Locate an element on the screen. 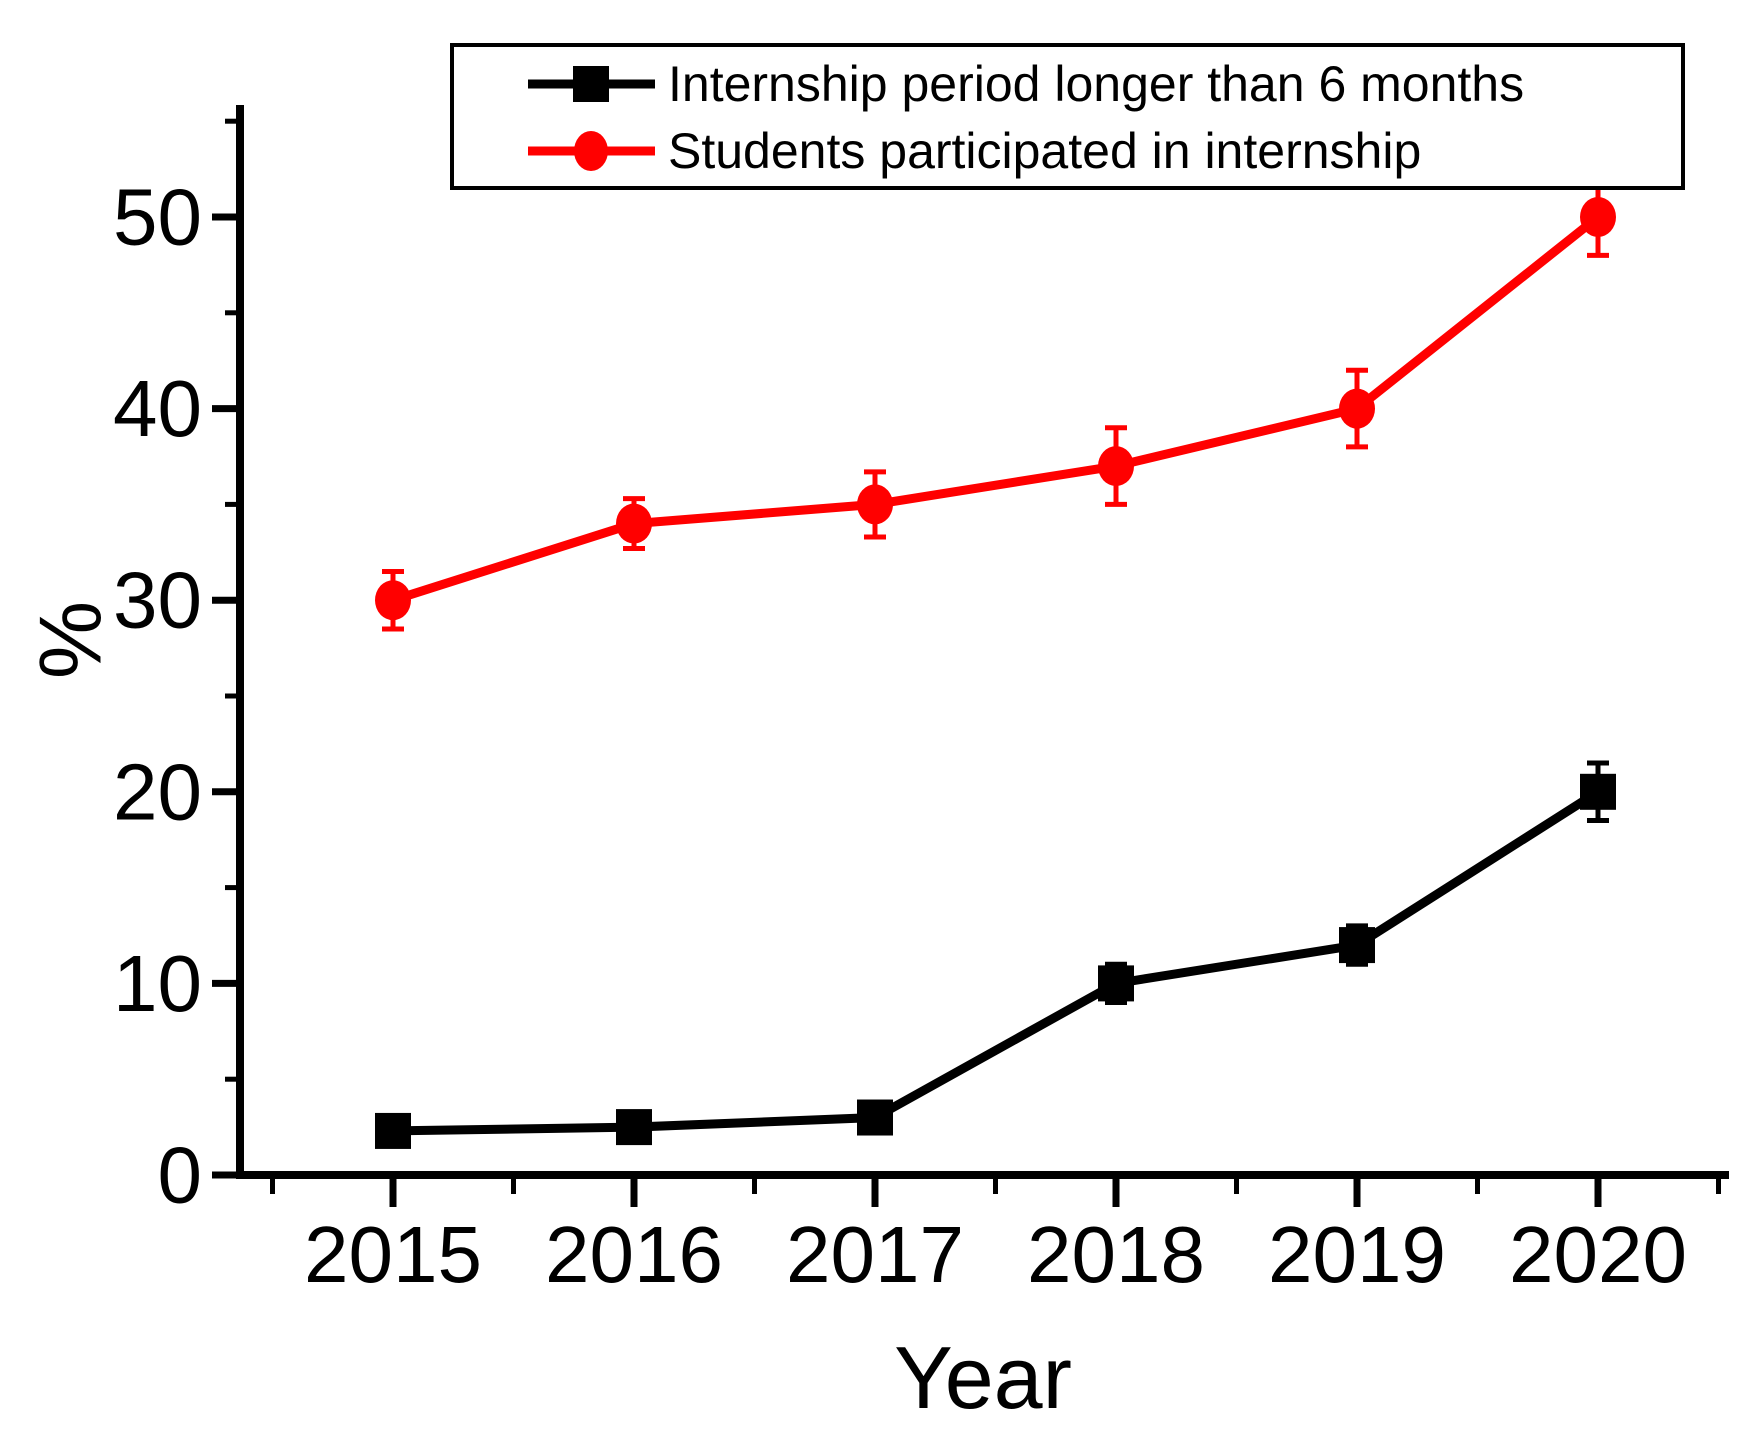  y-tick-label: 50 is located at coordinates (157, 217).